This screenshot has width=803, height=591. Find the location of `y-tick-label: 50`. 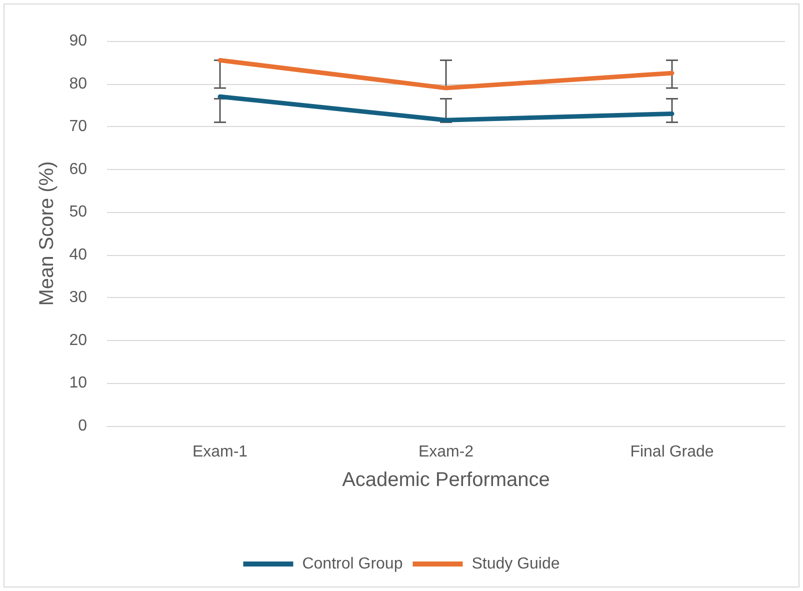

y-tick-label: 50 is located at coordinates (78, 212).